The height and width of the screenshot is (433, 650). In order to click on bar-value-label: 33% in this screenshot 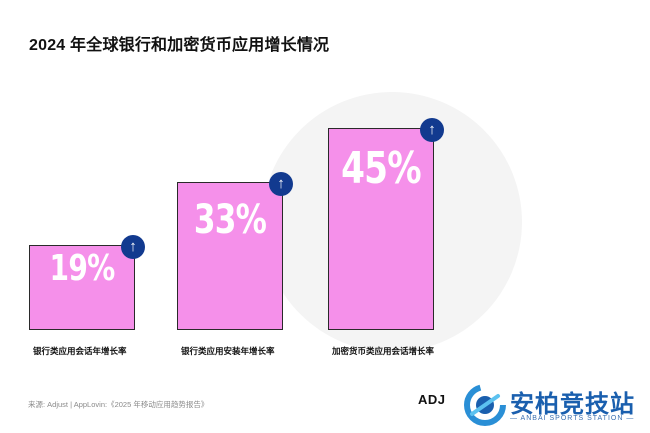, I will do `click(230, 219)`.